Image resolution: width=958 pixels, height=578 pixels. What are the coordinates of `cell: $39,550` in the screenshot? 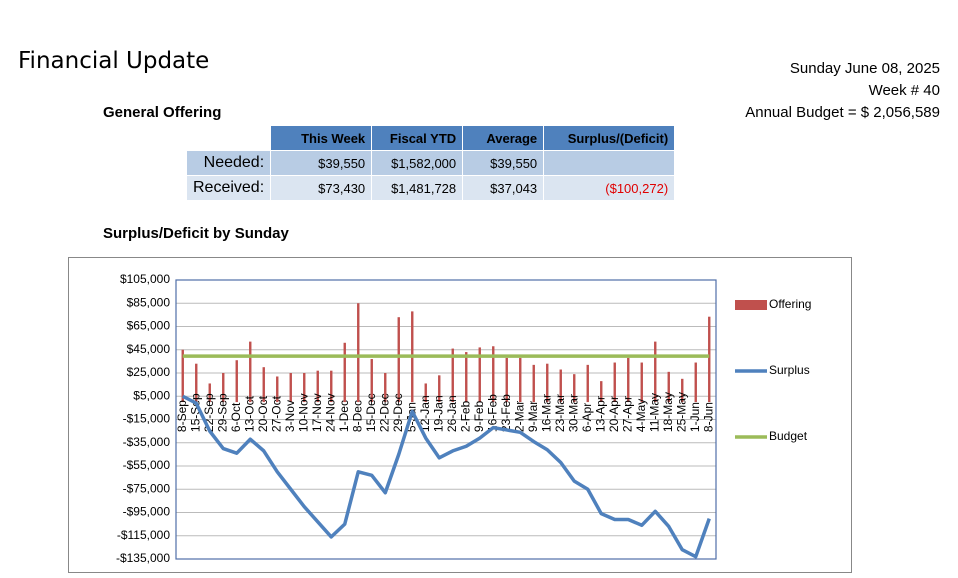 It's located at (503, 163).